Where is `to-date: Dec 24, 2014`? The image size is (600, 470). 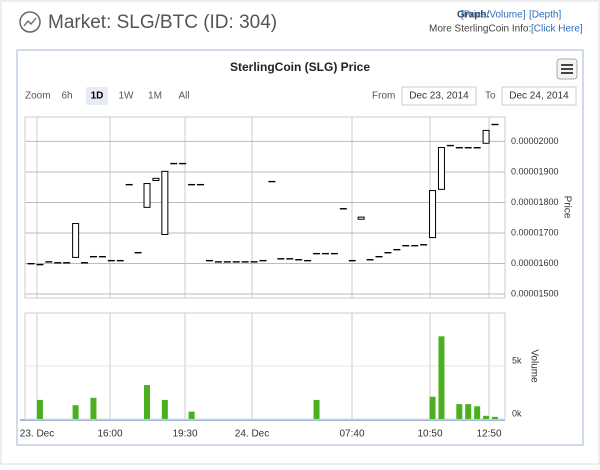
to-date: Dec 24, 2014 is located at coordinates (539, 96).